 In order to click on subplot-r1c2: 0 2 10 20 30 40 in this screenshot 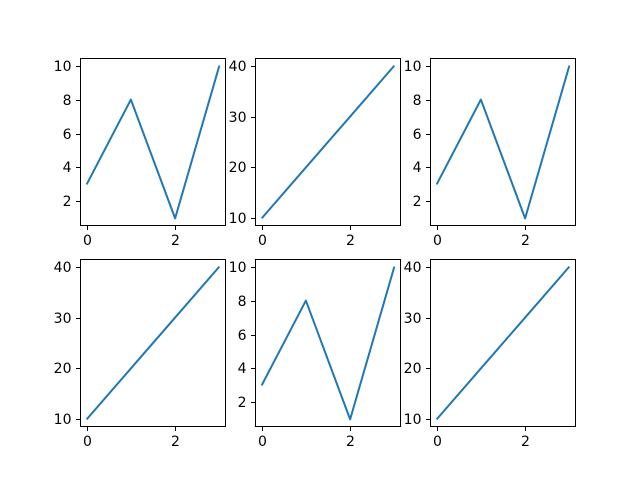, I will do `click(490, 354)`.